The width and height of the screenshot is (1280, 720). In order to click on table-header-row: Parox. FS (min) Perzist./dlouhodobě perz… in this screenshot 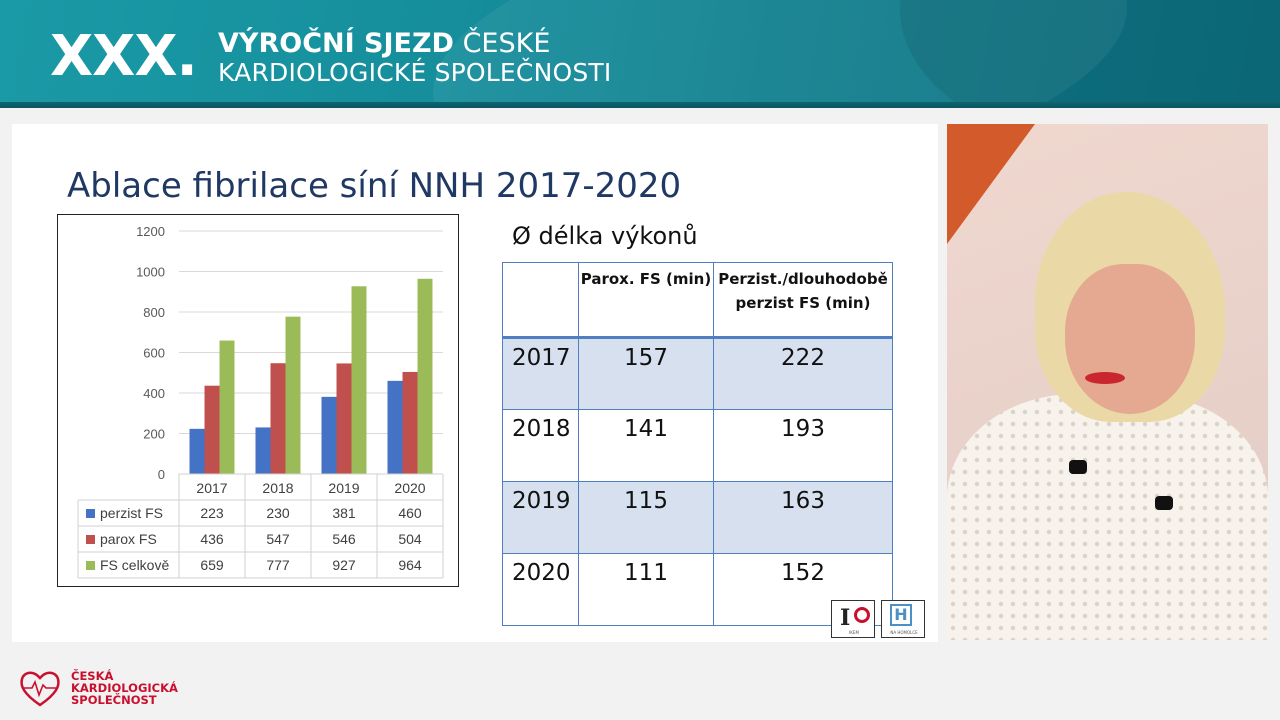, I will do `click(697, 300)`.